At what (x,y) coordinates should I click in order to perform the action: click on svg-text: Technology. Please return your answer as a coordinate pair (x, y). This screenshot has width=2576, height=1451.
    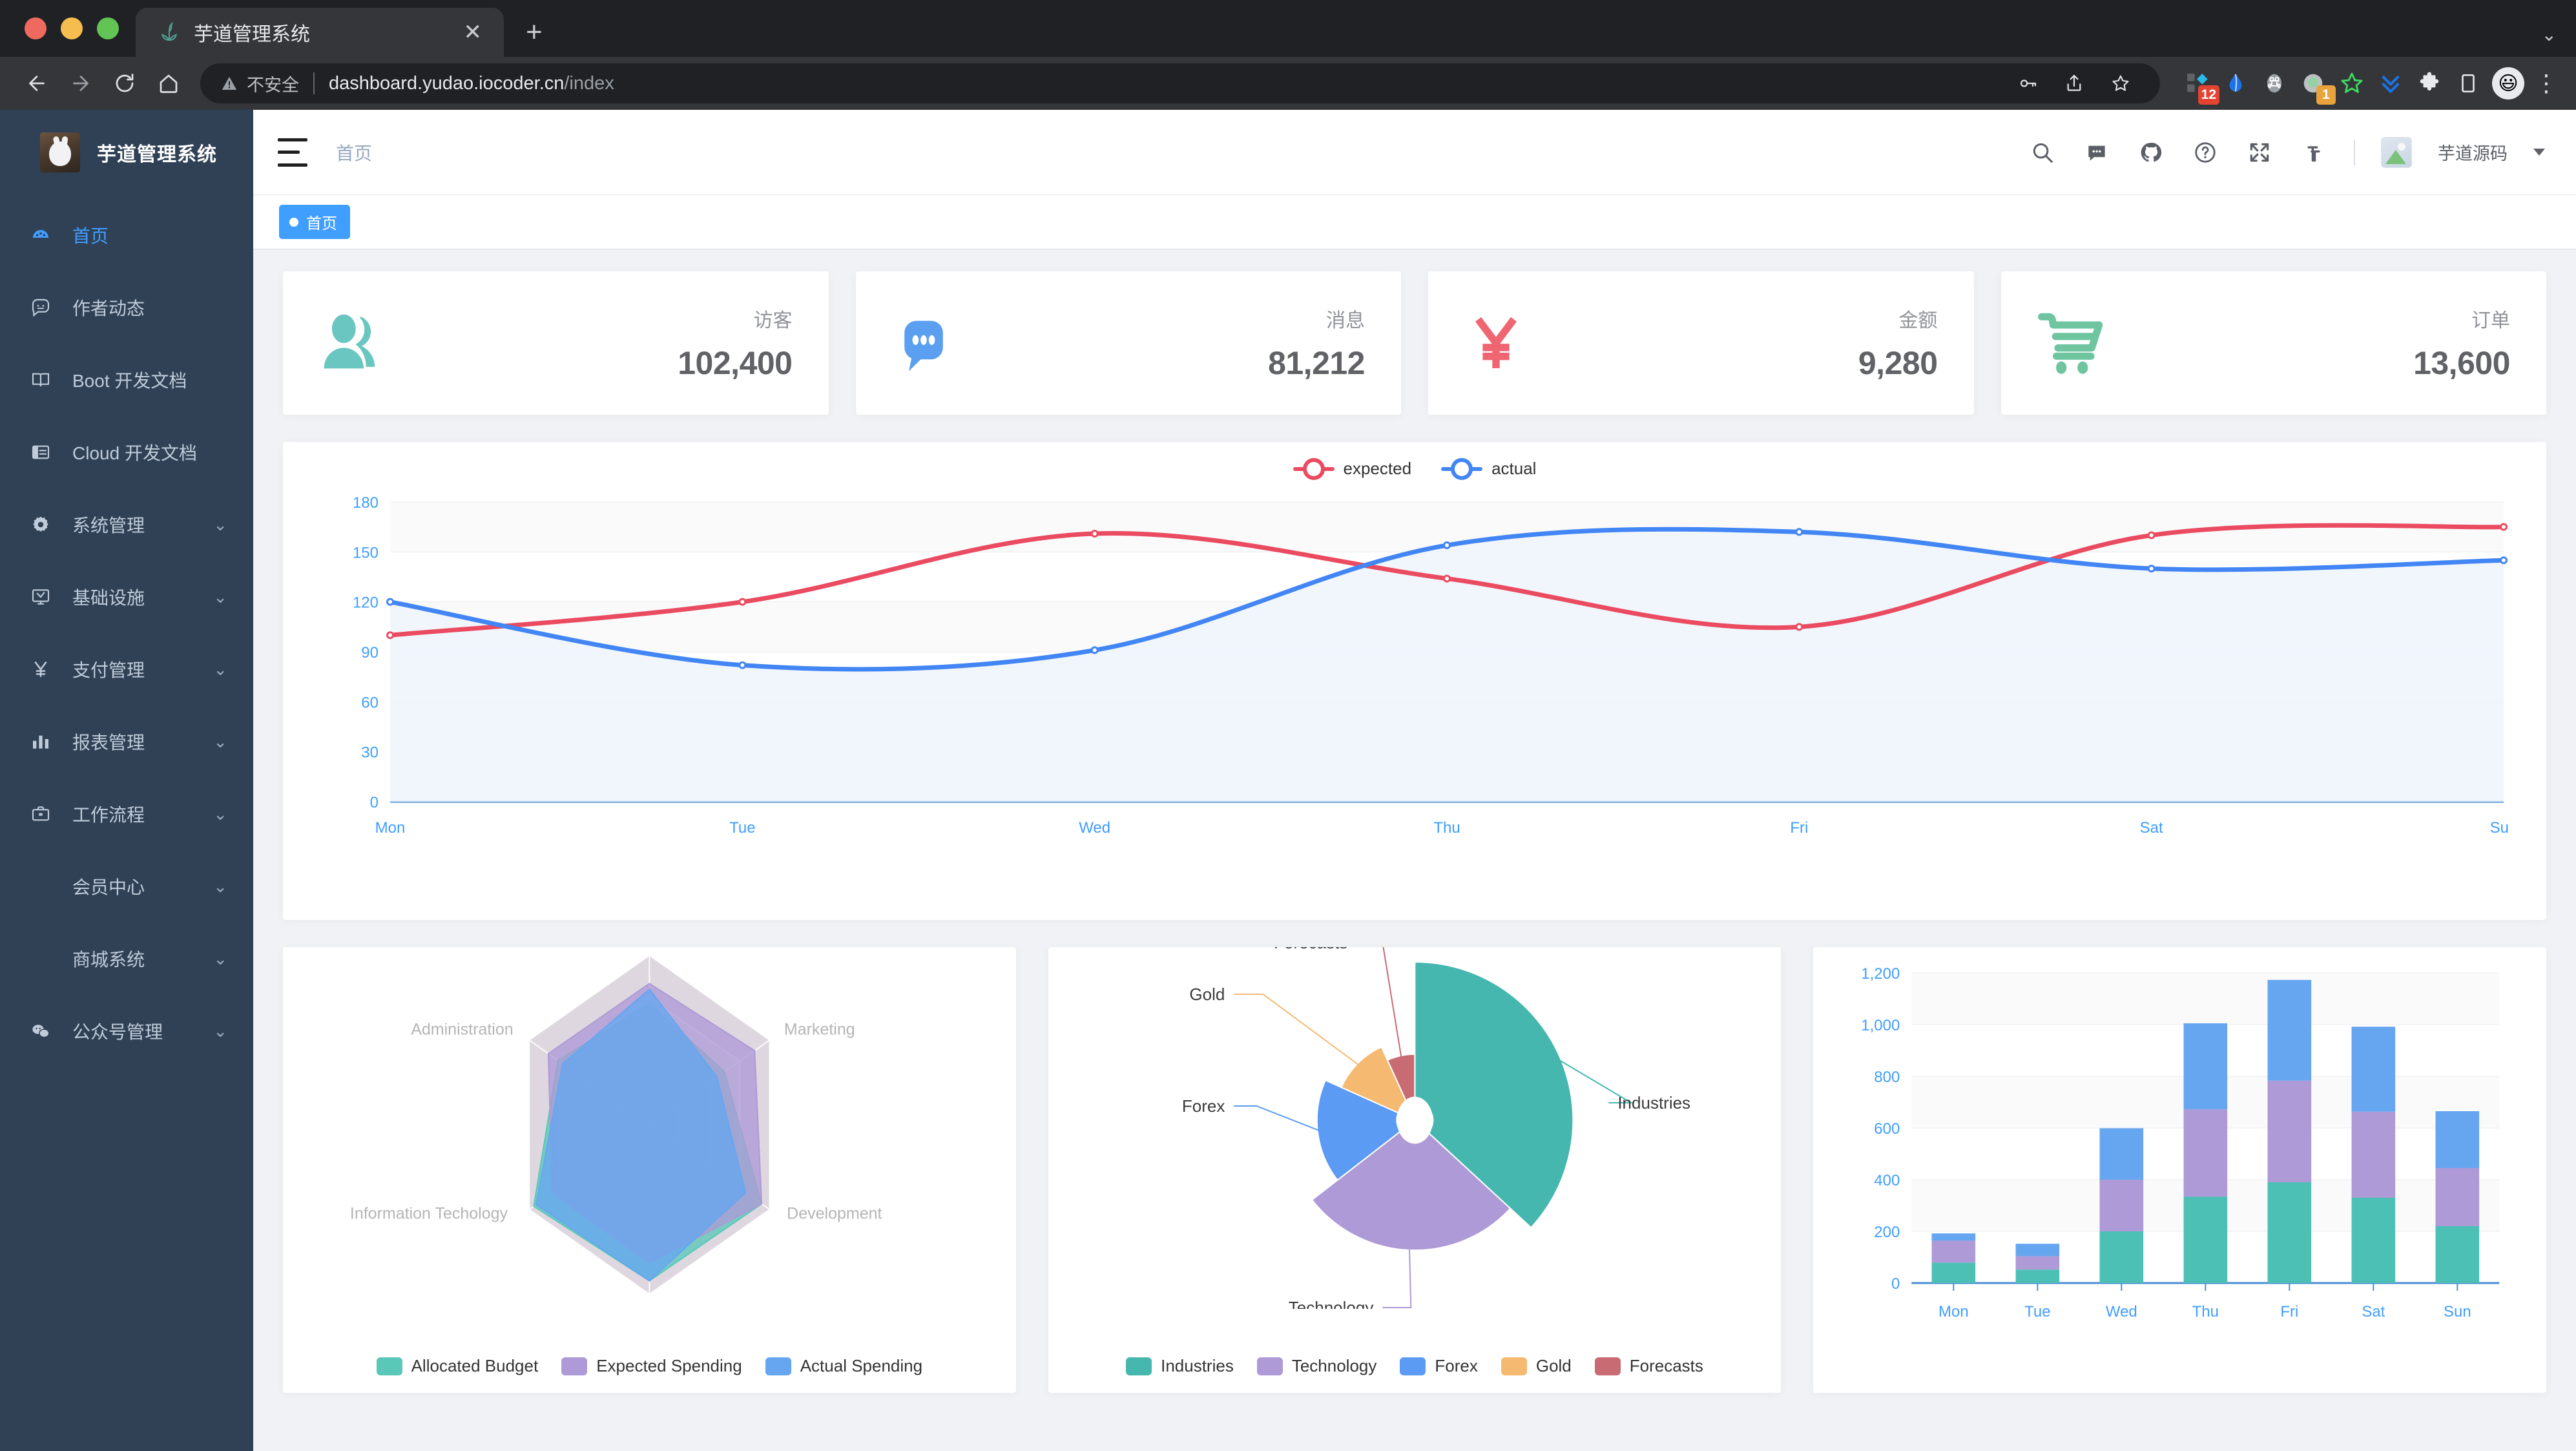
    Looking at the image, I should click on (1330, 1303).